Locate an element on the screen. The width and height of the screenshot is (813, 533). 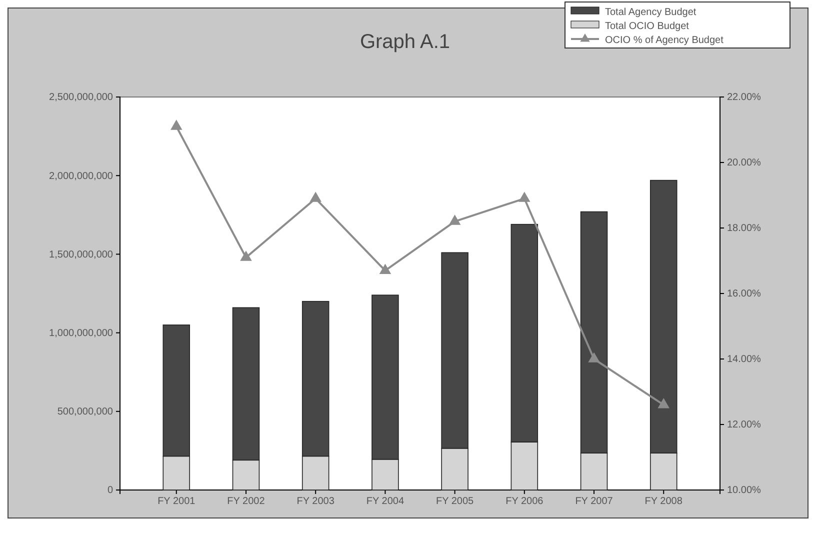
x-tick-label: FY 2002 is located at coordinates (246, 502).